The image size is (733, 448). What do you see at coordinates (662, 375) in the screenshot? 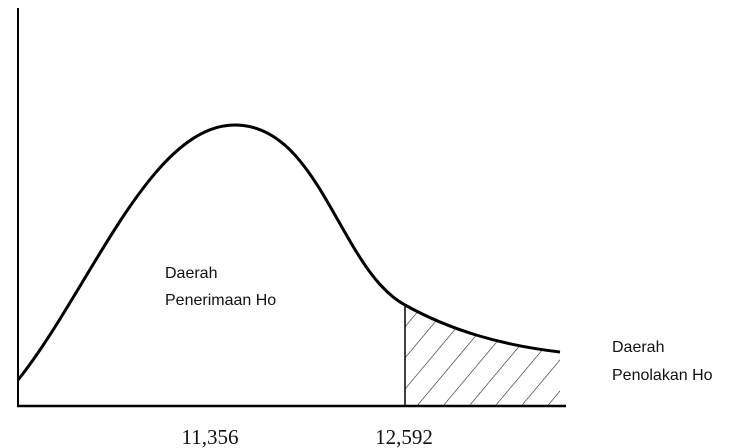
I see `region-label: Penolakan Ho` at bounding box center [662, 375].